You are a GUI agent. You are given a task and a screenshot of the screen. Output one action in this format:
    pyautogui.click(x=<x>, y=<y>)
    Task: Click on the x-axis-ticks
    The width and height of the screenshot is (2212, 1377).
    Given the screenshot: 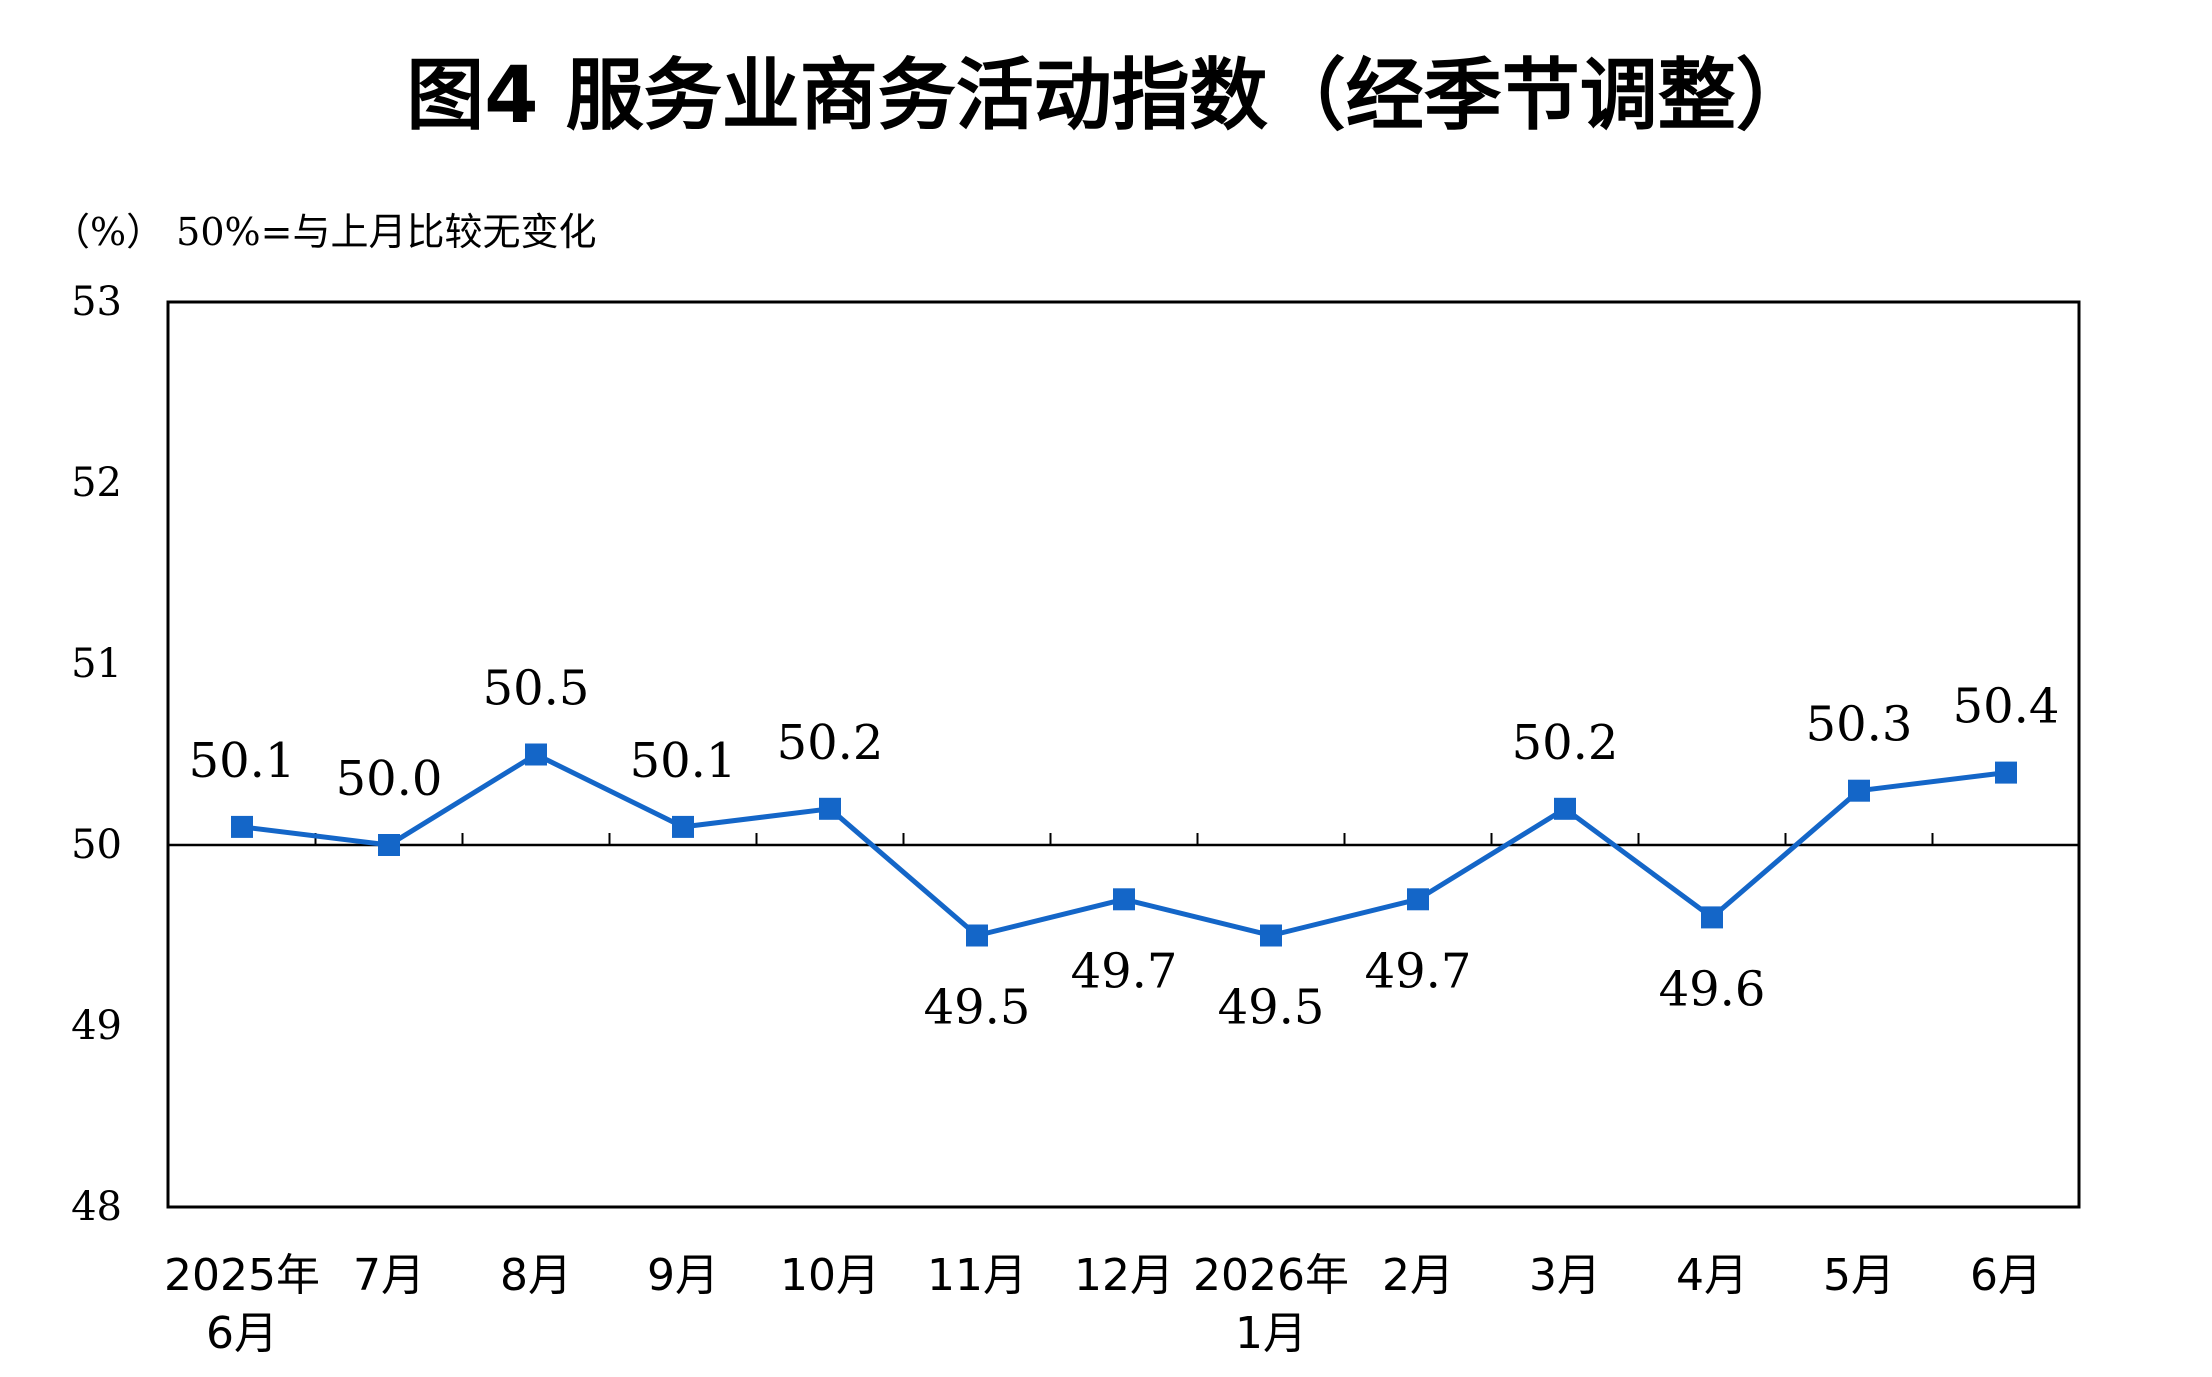 What is the action you would take?
    pyautogui.click(x=1124, y=839)
    